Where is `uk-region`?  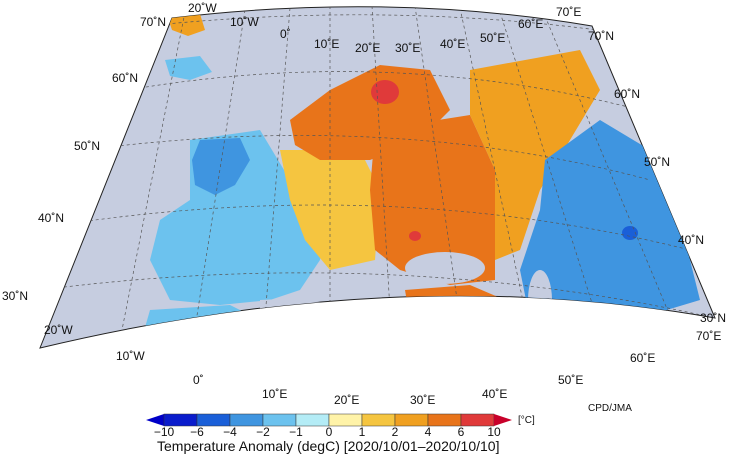 uk-region is located at coordinates (221, 166).